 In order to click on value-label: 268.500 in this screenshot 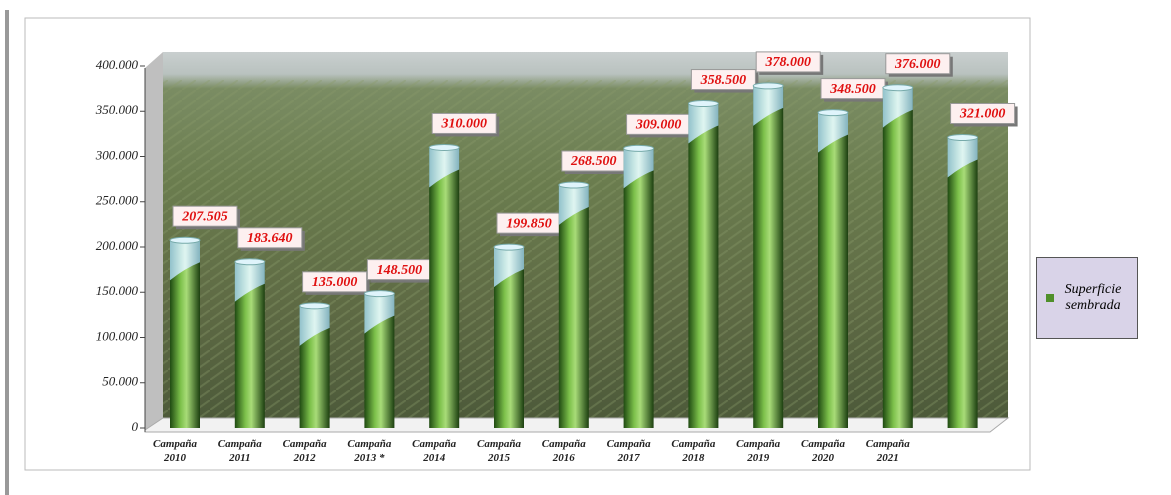, I will do `click(593, 161)`.